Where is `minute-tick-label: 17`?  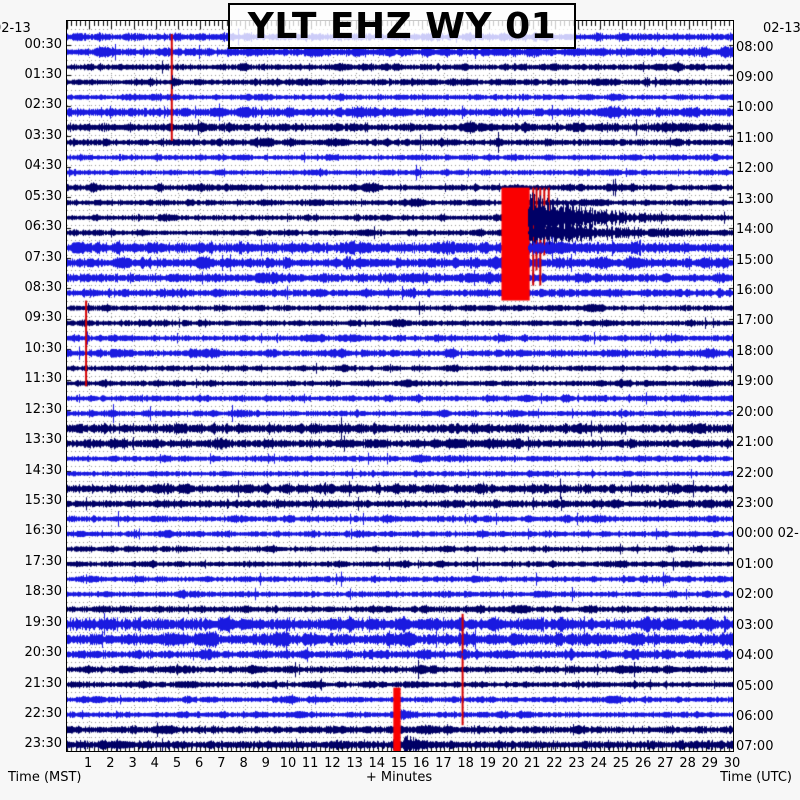
minute-tick-label: 17 is located at coordinates (443, 763).